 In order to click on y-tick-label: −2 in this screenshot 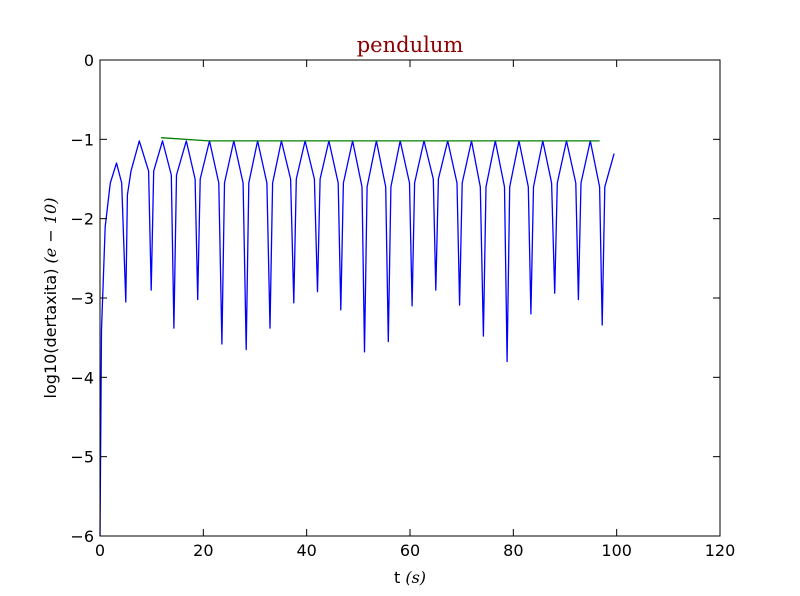, I will do `click(82, 219)`.